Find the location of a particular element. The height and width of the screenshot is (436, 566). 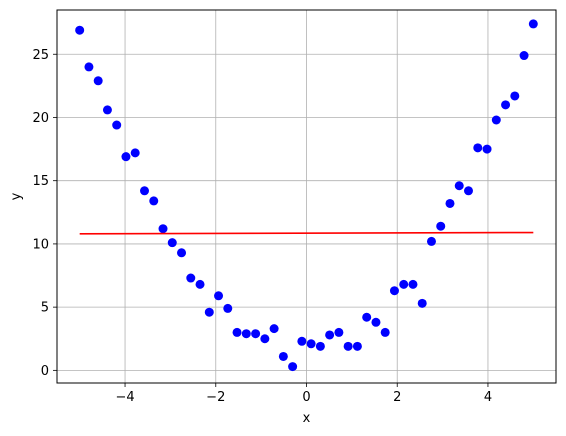

fit-line is located at coordinates (306, 233).